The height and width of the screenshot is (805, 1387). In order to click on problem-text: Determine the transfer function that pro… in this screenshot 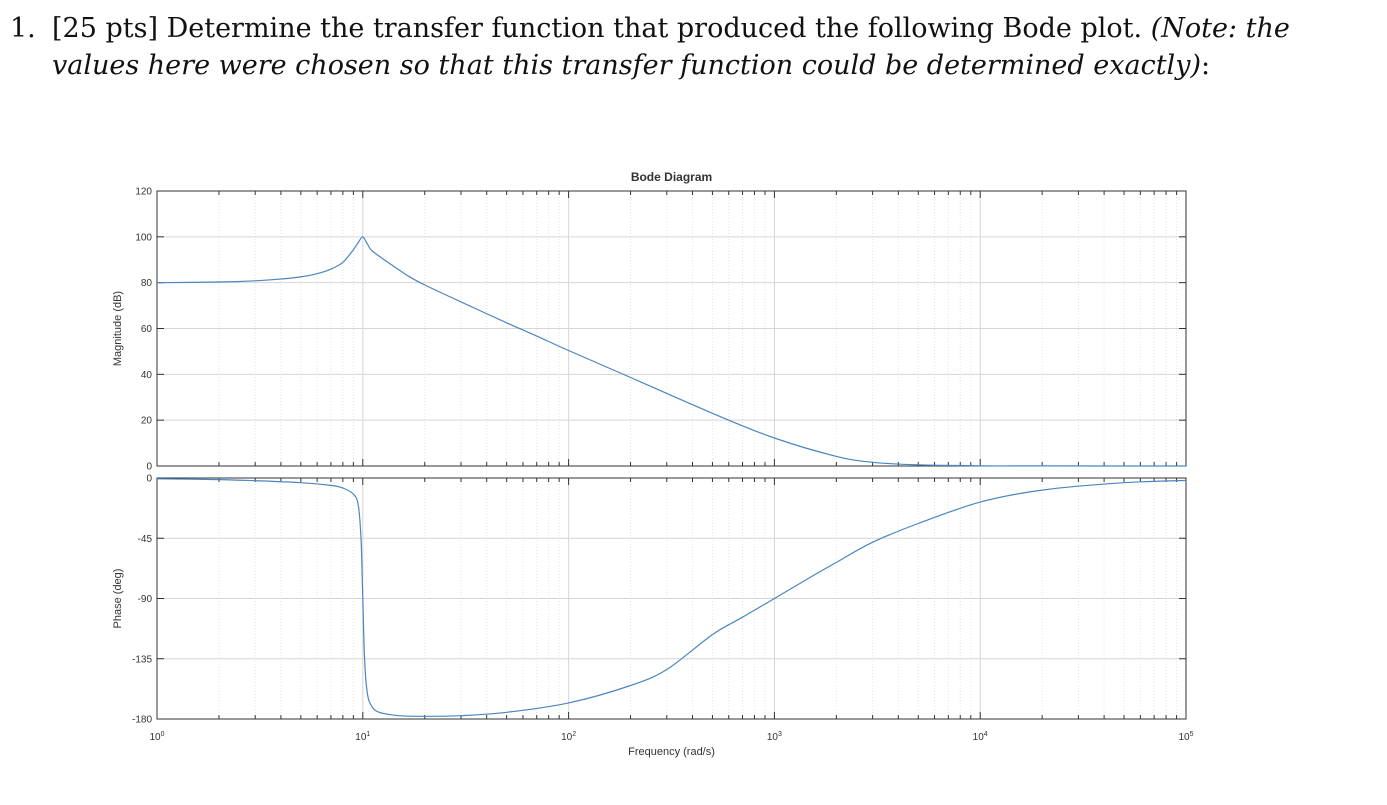, I will do `click(654, 28)`.